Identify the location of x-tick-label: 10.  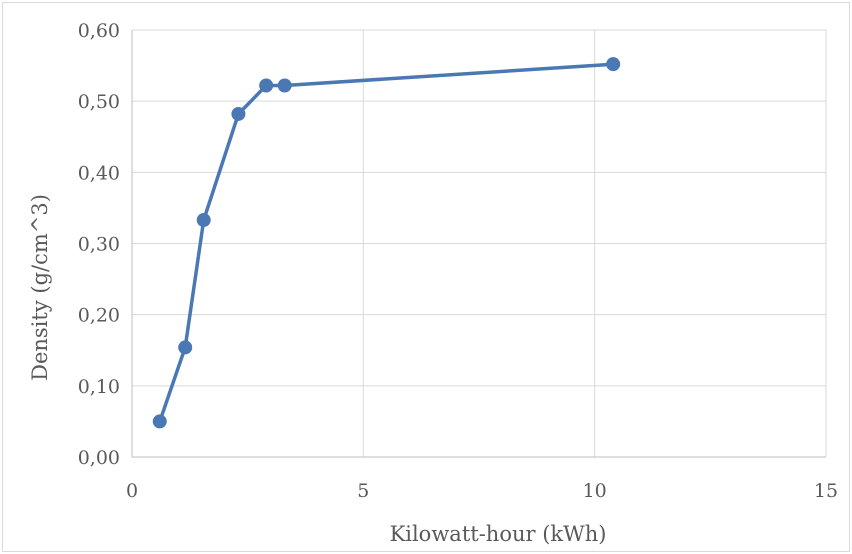
(595, 491).